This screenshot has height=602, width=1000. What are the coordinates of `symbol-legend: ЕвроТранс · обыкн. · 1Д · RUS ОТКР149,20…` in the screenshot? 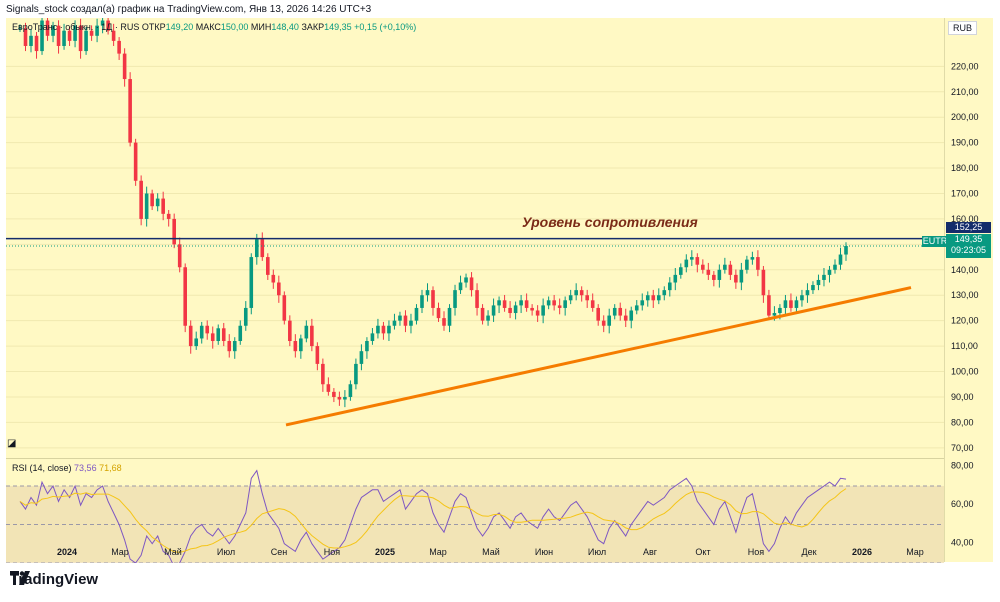 It's located at (214, 27).